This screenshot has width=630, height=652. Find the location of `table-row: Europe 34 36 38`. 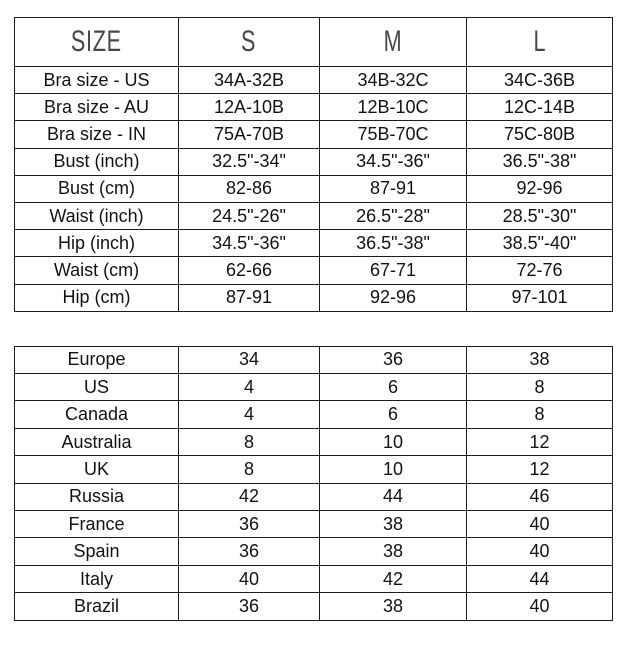

table-row: Europe 34 36 38 is located at coordinates (313, 360).